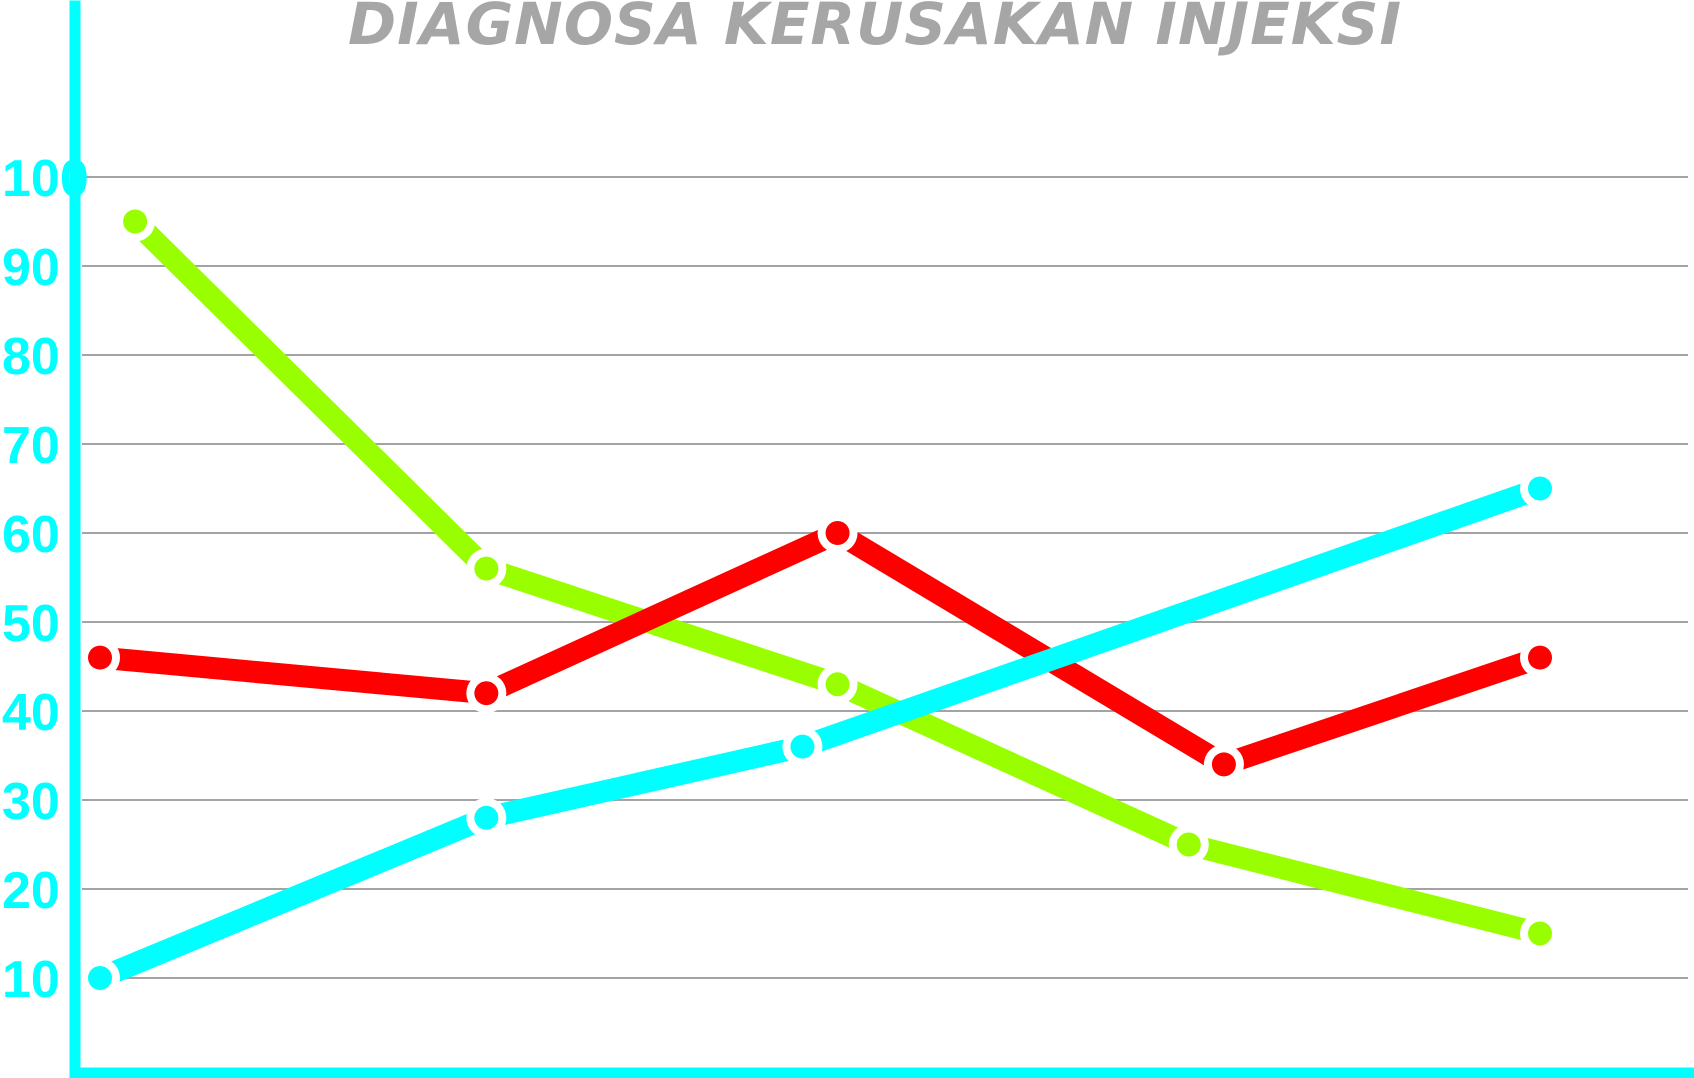 This screenshot has width=1694, height=1078. Describe the element at coordinates (31, 268) in the screenshot. I see `y-tick-label: 90` at that location.